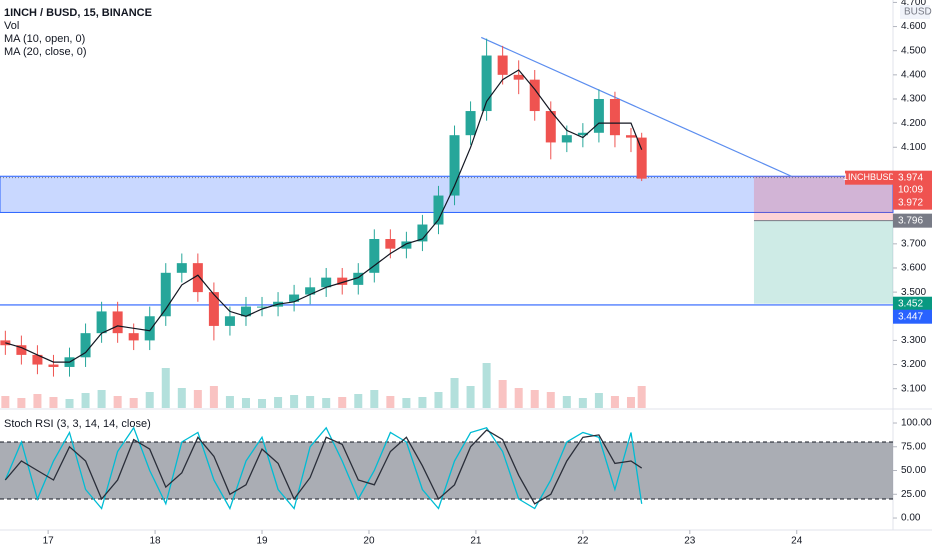 The width and height of the screenshot is (932, 550). Describe the element at coordinates (911, 518) in the screenshot. I see `y-tick-label: 0.00` at that location.